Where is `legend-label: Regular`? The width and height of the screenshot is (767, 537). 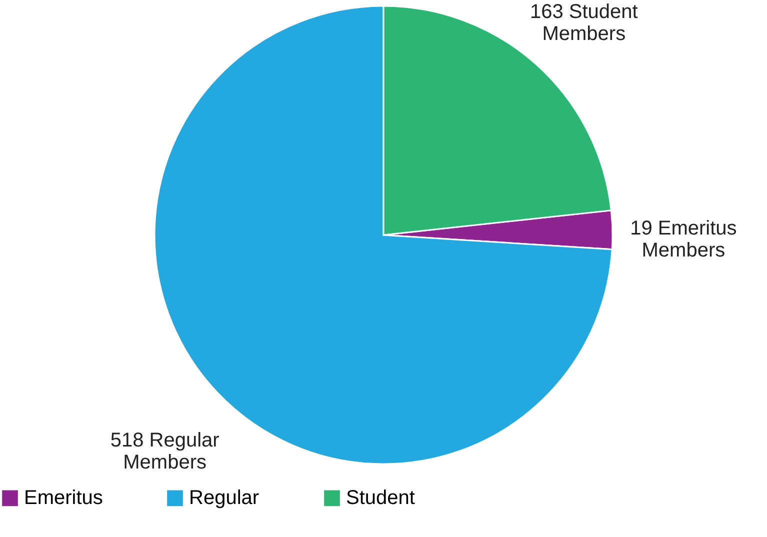
legend-label: Regular is located at coordinates (224, 498).